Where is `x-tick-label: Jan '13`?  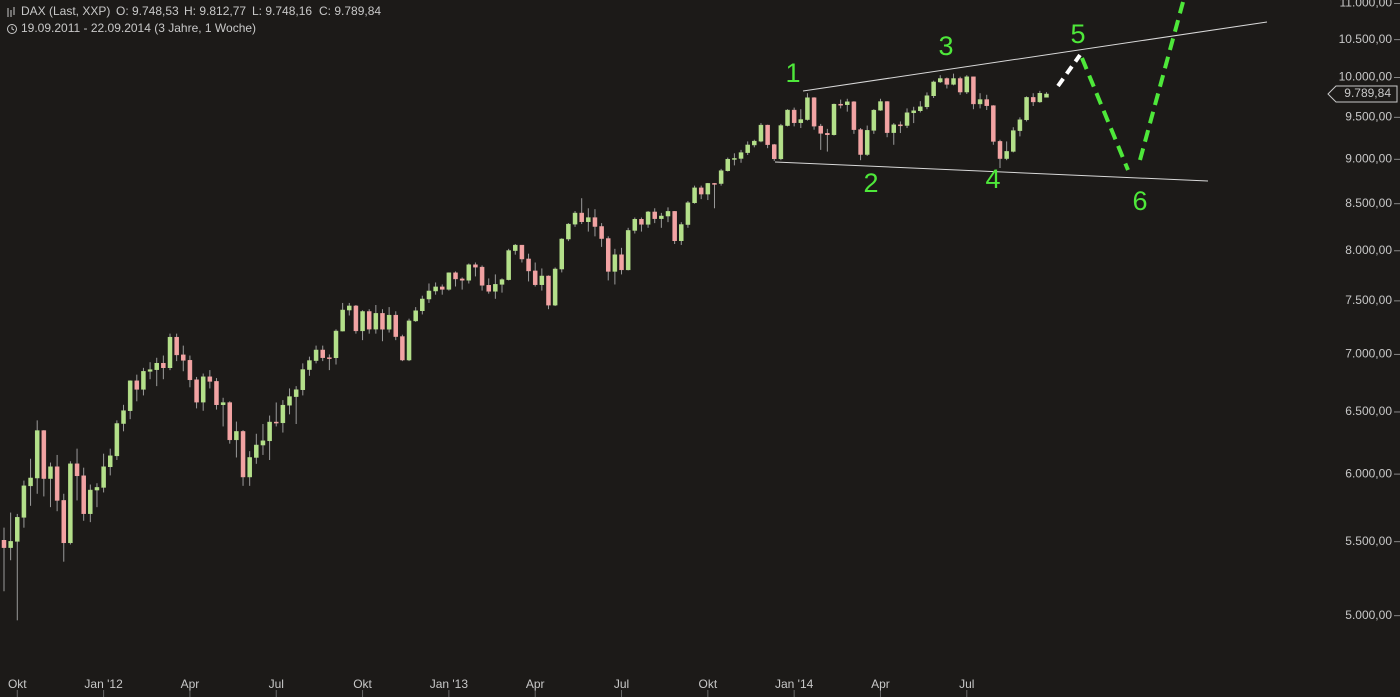
x-tick-label: Jan '13 is located at coordinates (449, 684).